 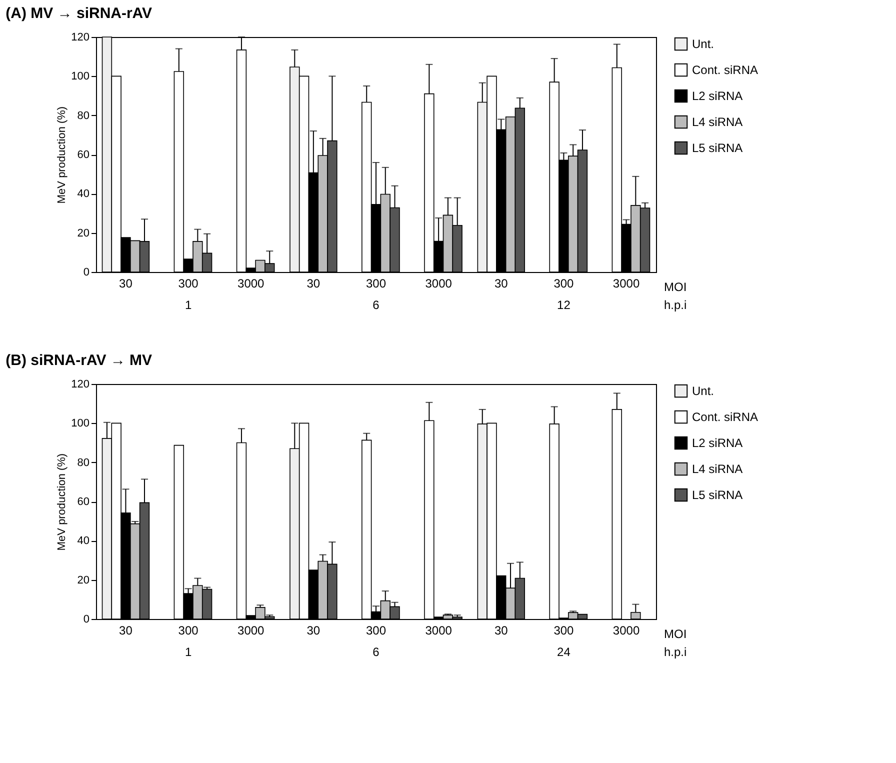 I want to click on text: 12, so click(x=564, y=305).